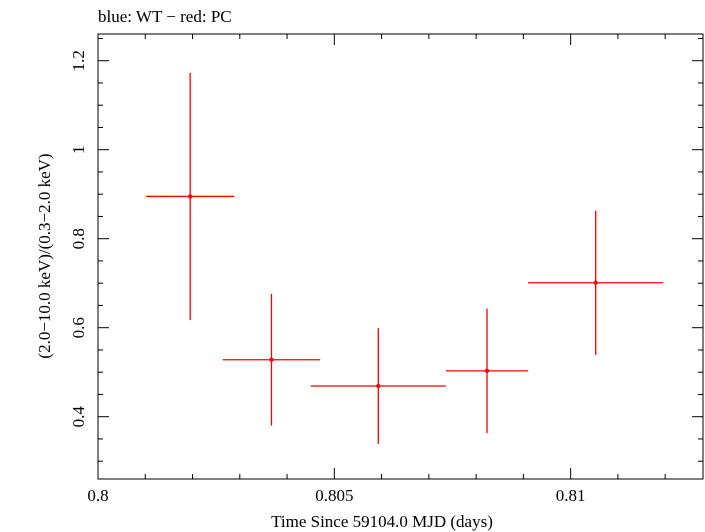 The image size is (705, 532). I want to click on x-axis-label: Time Since 59104.0 MJD (days), so click(382, 521).